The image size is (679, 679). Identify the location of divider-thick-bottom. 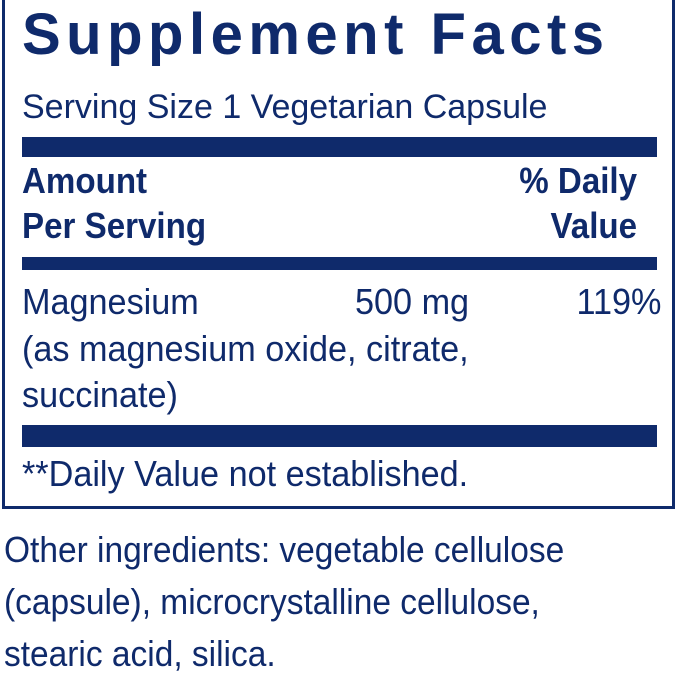
(339, 436).